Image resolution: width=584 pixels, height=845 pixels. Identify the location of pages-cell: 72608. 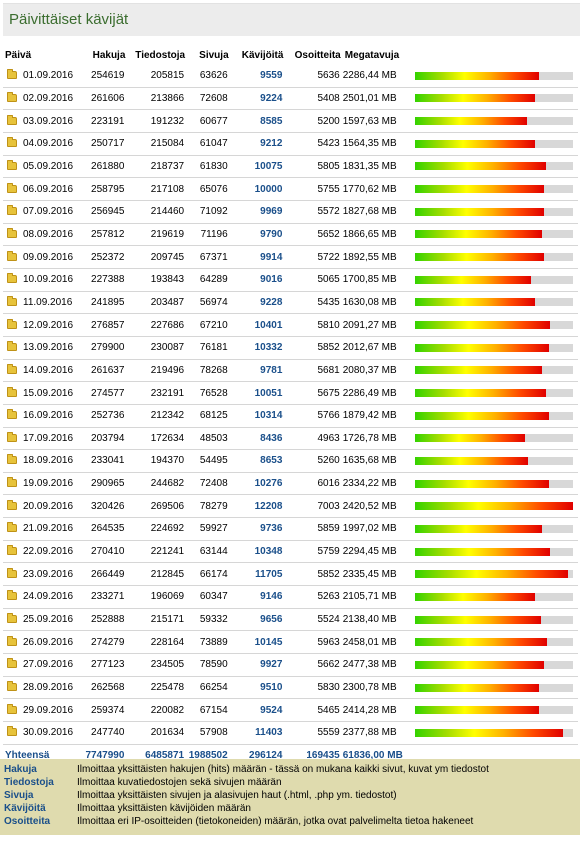
(209, 99).